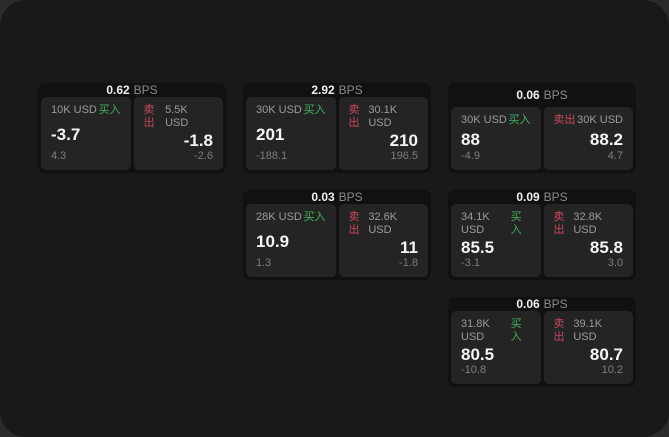  I want to click on buy-change: -4.9, so click(470, 156).